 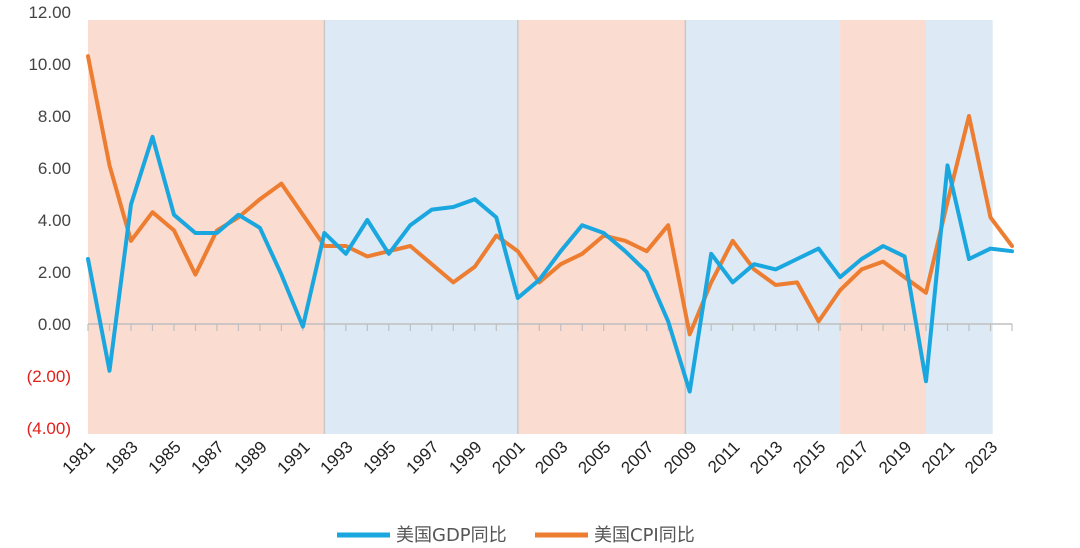 What do you see at coordinates (723, 456) in the screenshot?
I see `x-tick-label: 2011` at bounding box center [723, 456].